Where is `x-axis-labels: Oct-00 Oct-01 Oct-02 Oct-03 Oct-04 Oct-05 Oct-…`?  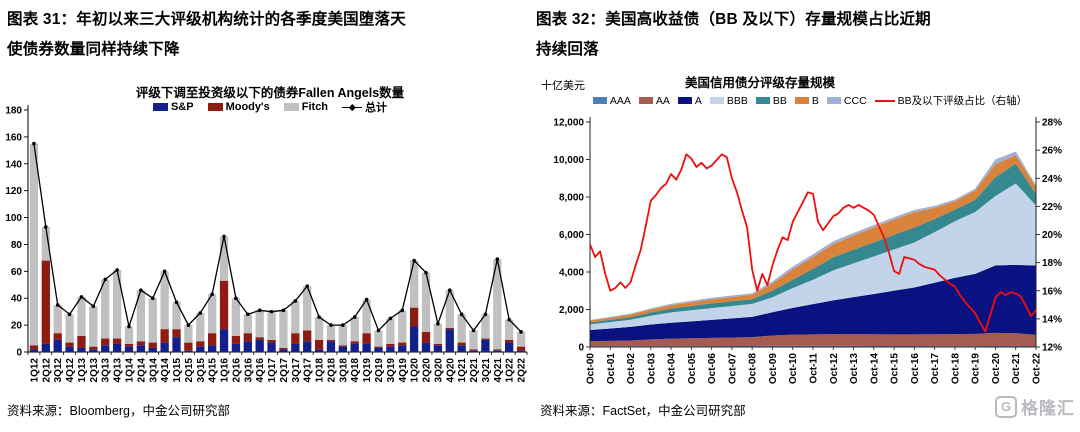
x-axis-labels: Oct-00 Oct-01 Oct-02 Oct-03 Oct-04 Oct-05 Oct-… is located at coordinates (814, 365).